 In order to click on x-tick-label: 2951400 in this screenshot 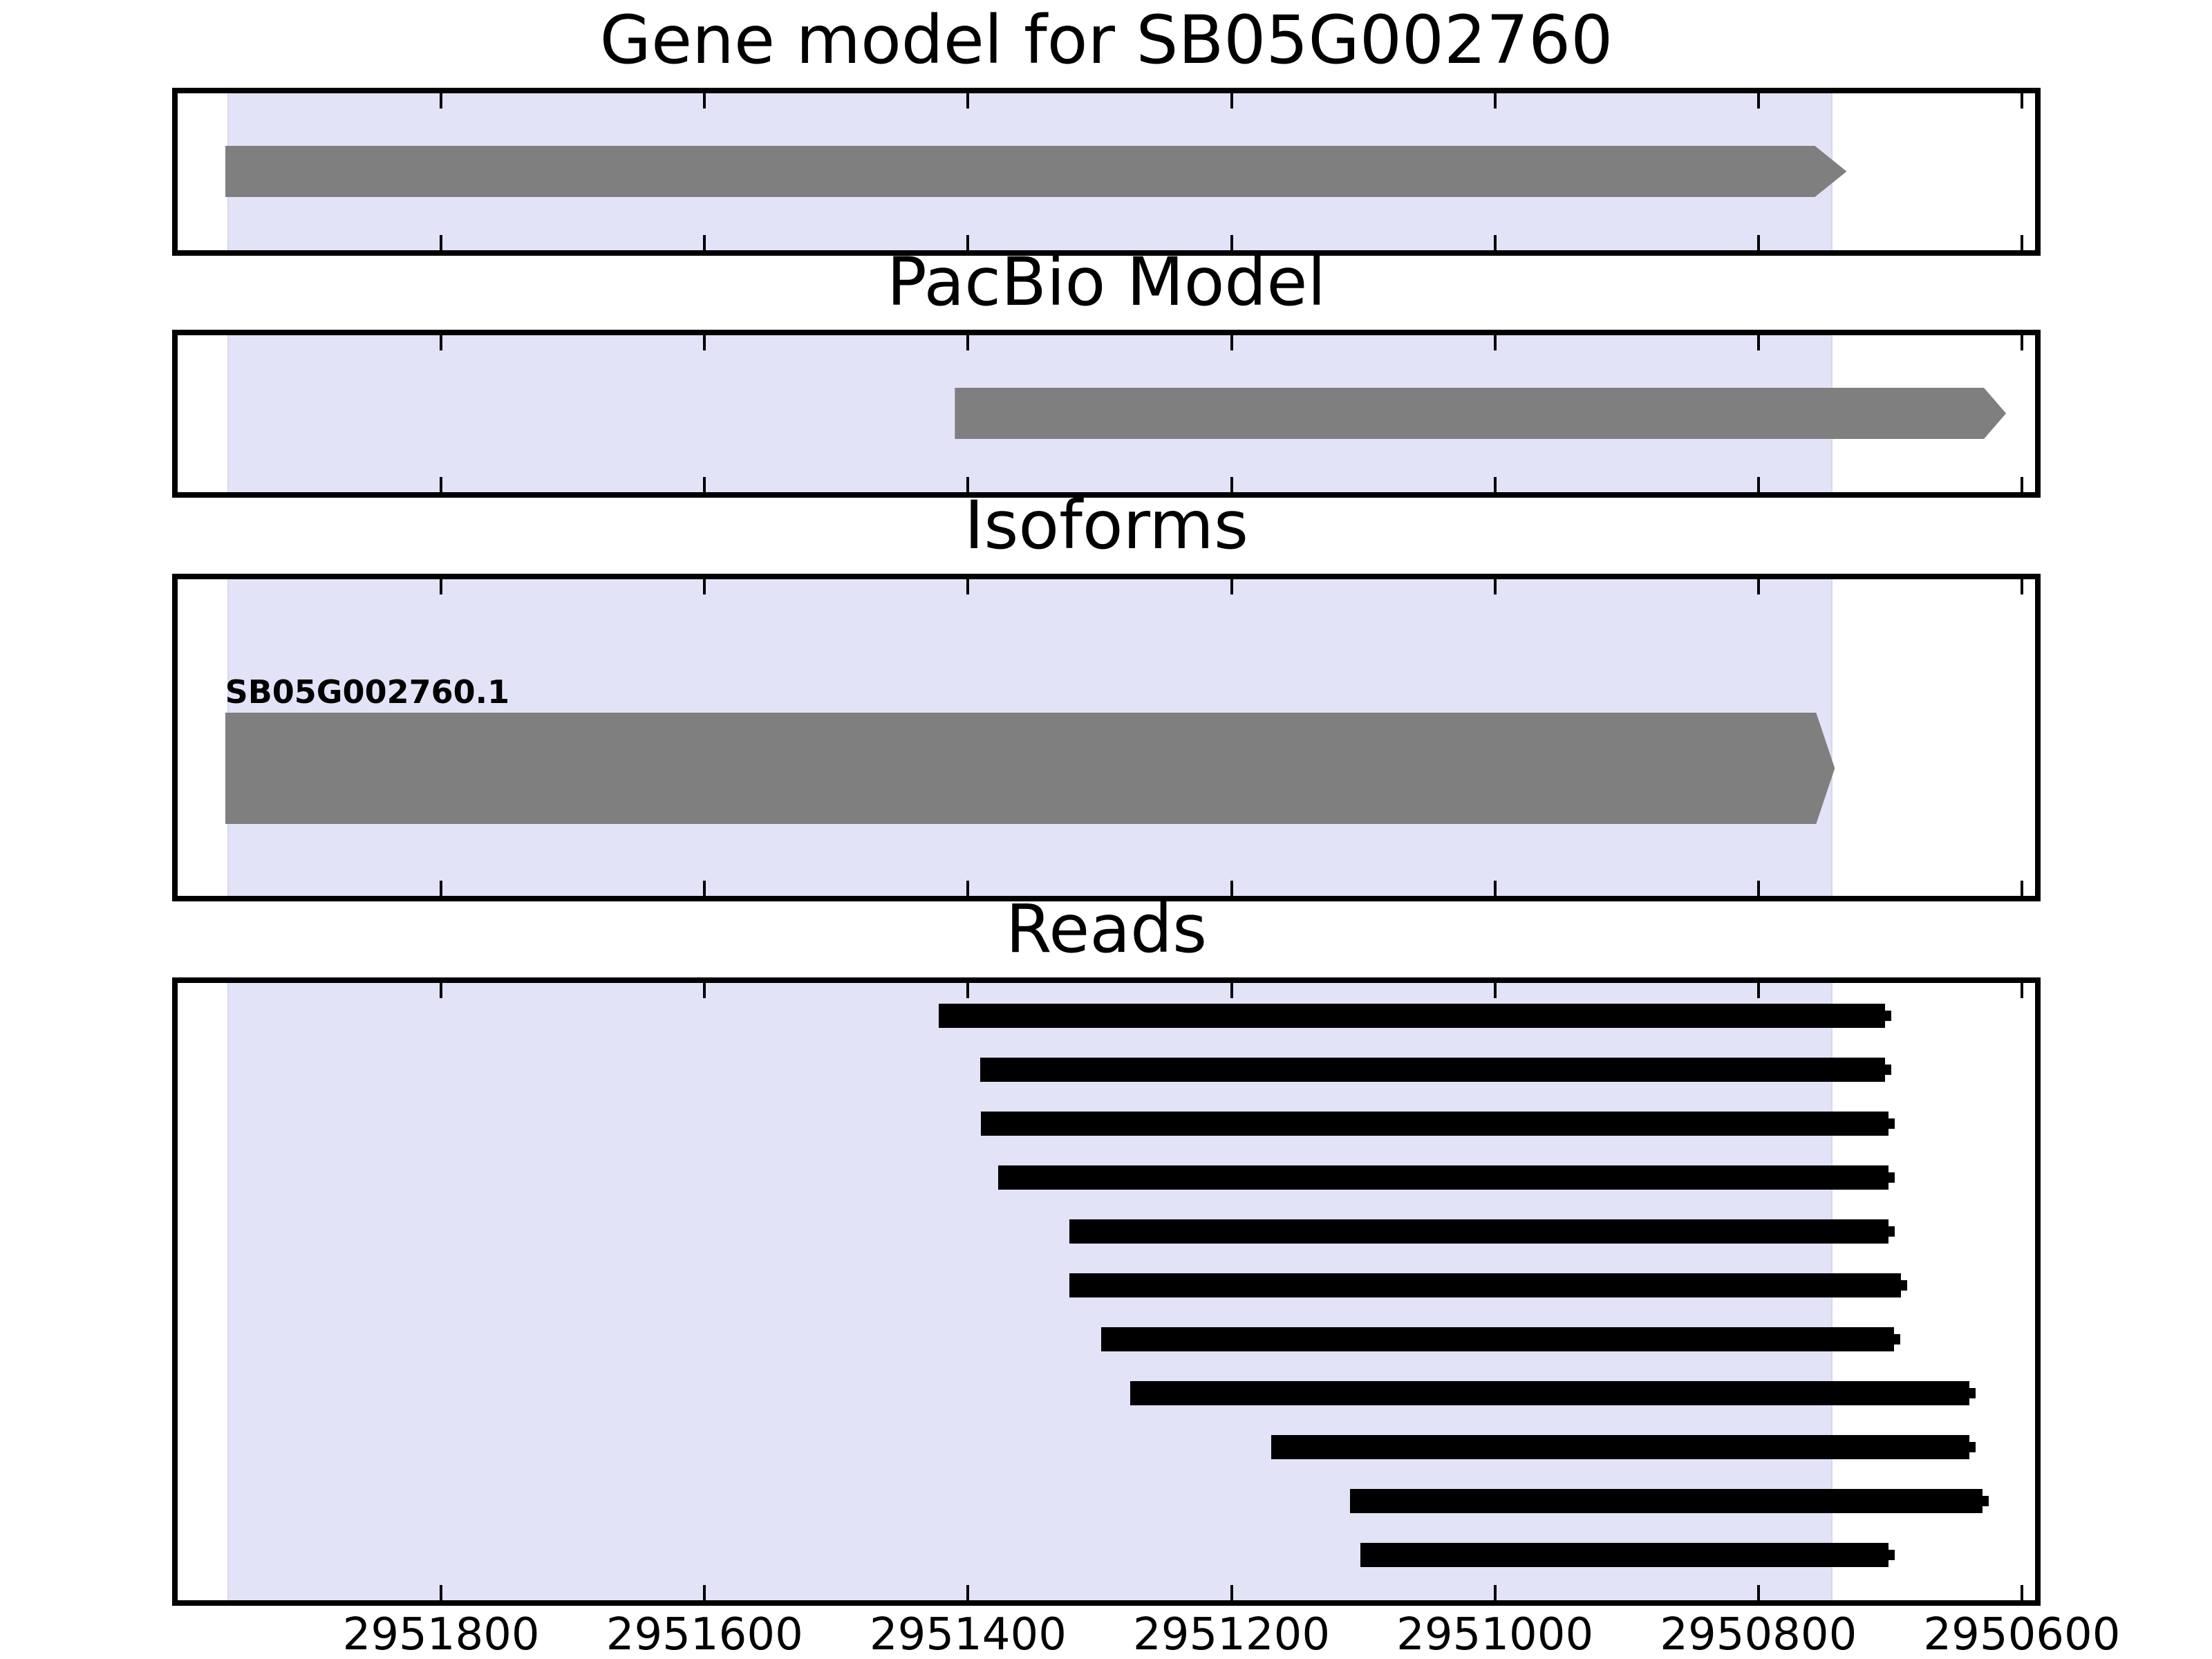, I will do `click(968, 1634)`.